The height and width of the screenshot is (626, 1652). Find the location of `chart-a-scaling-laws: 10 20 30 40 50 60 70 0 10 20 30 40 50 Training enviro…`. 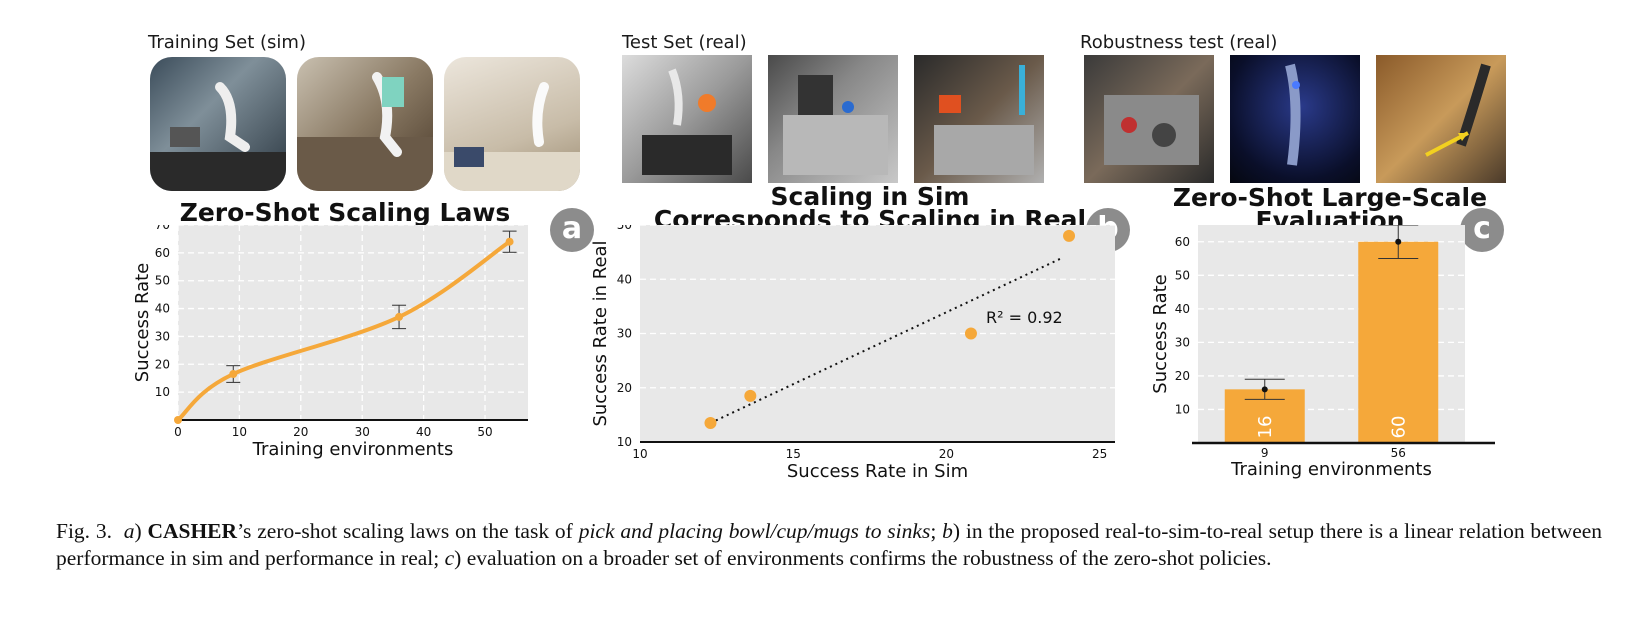

chart-a-scaling-laws: 10 20 30 40 50 60 70 0 10 20 30 40 50 Training enviro… is located at coordinates (330, 342).